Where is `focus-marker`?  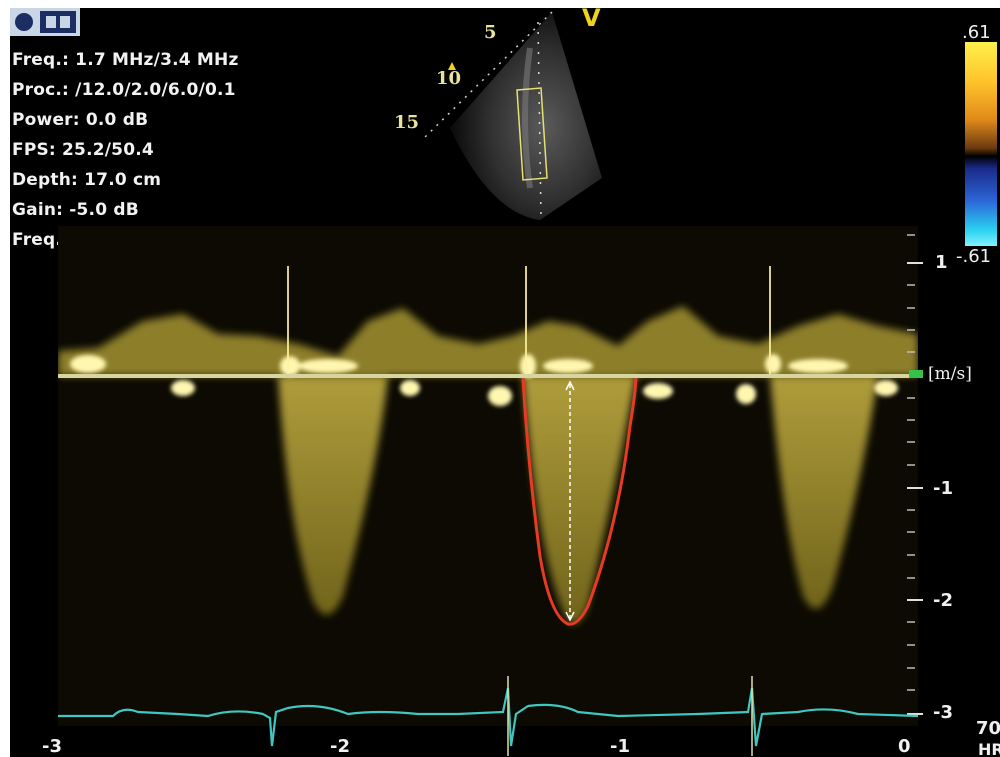 focus-marker is located at coordinates (452, 66).